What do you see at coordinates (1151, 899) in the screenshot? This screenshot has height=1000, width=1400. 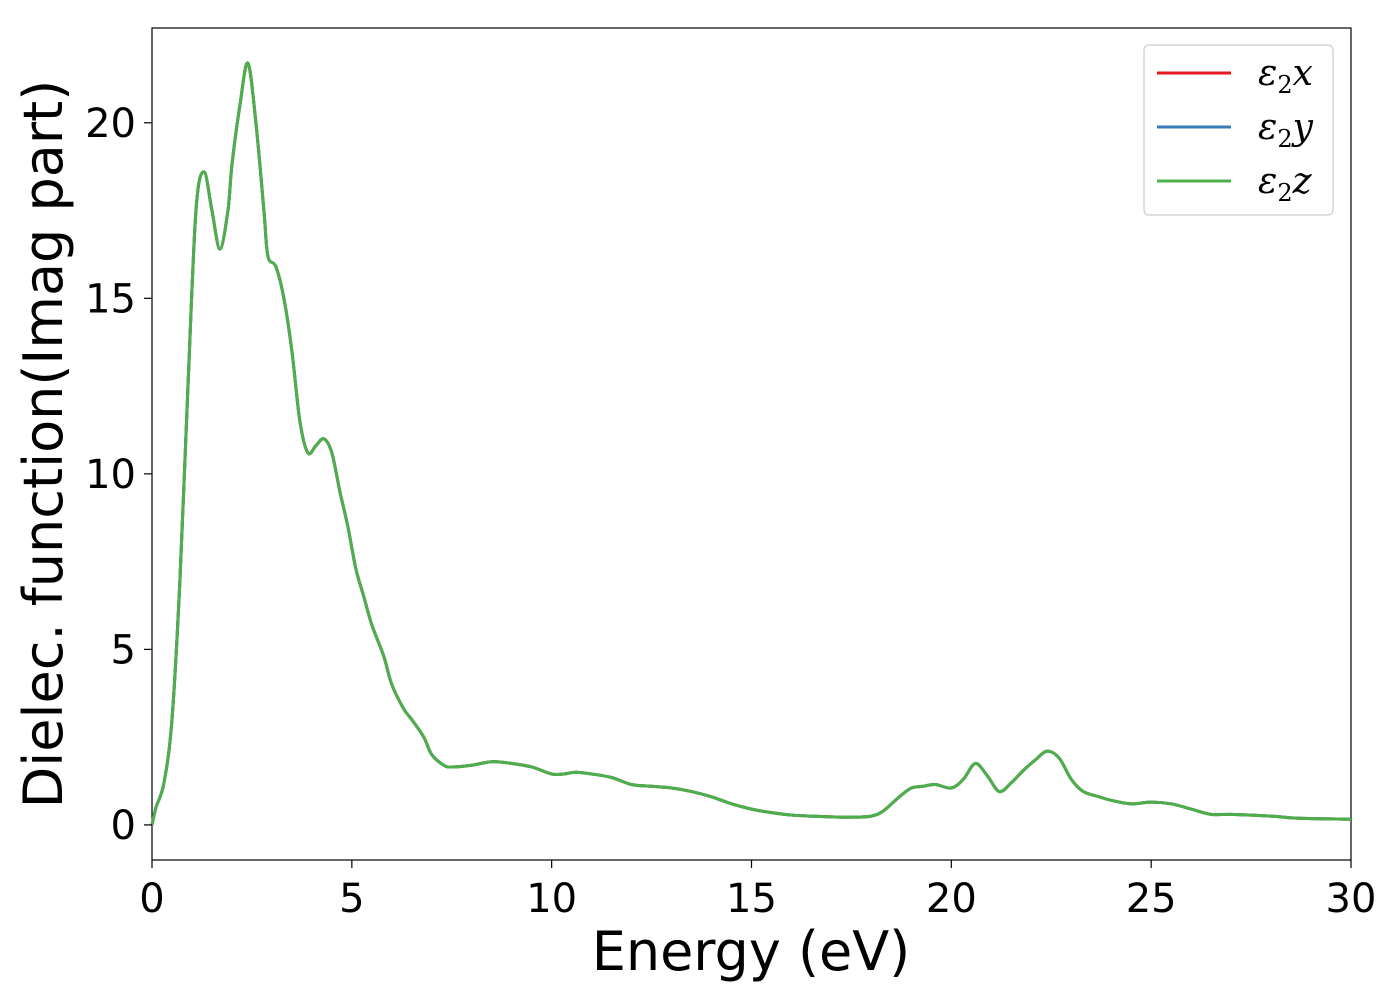 I see `x-tick-label: 25` at bounding box center [1151, 899].